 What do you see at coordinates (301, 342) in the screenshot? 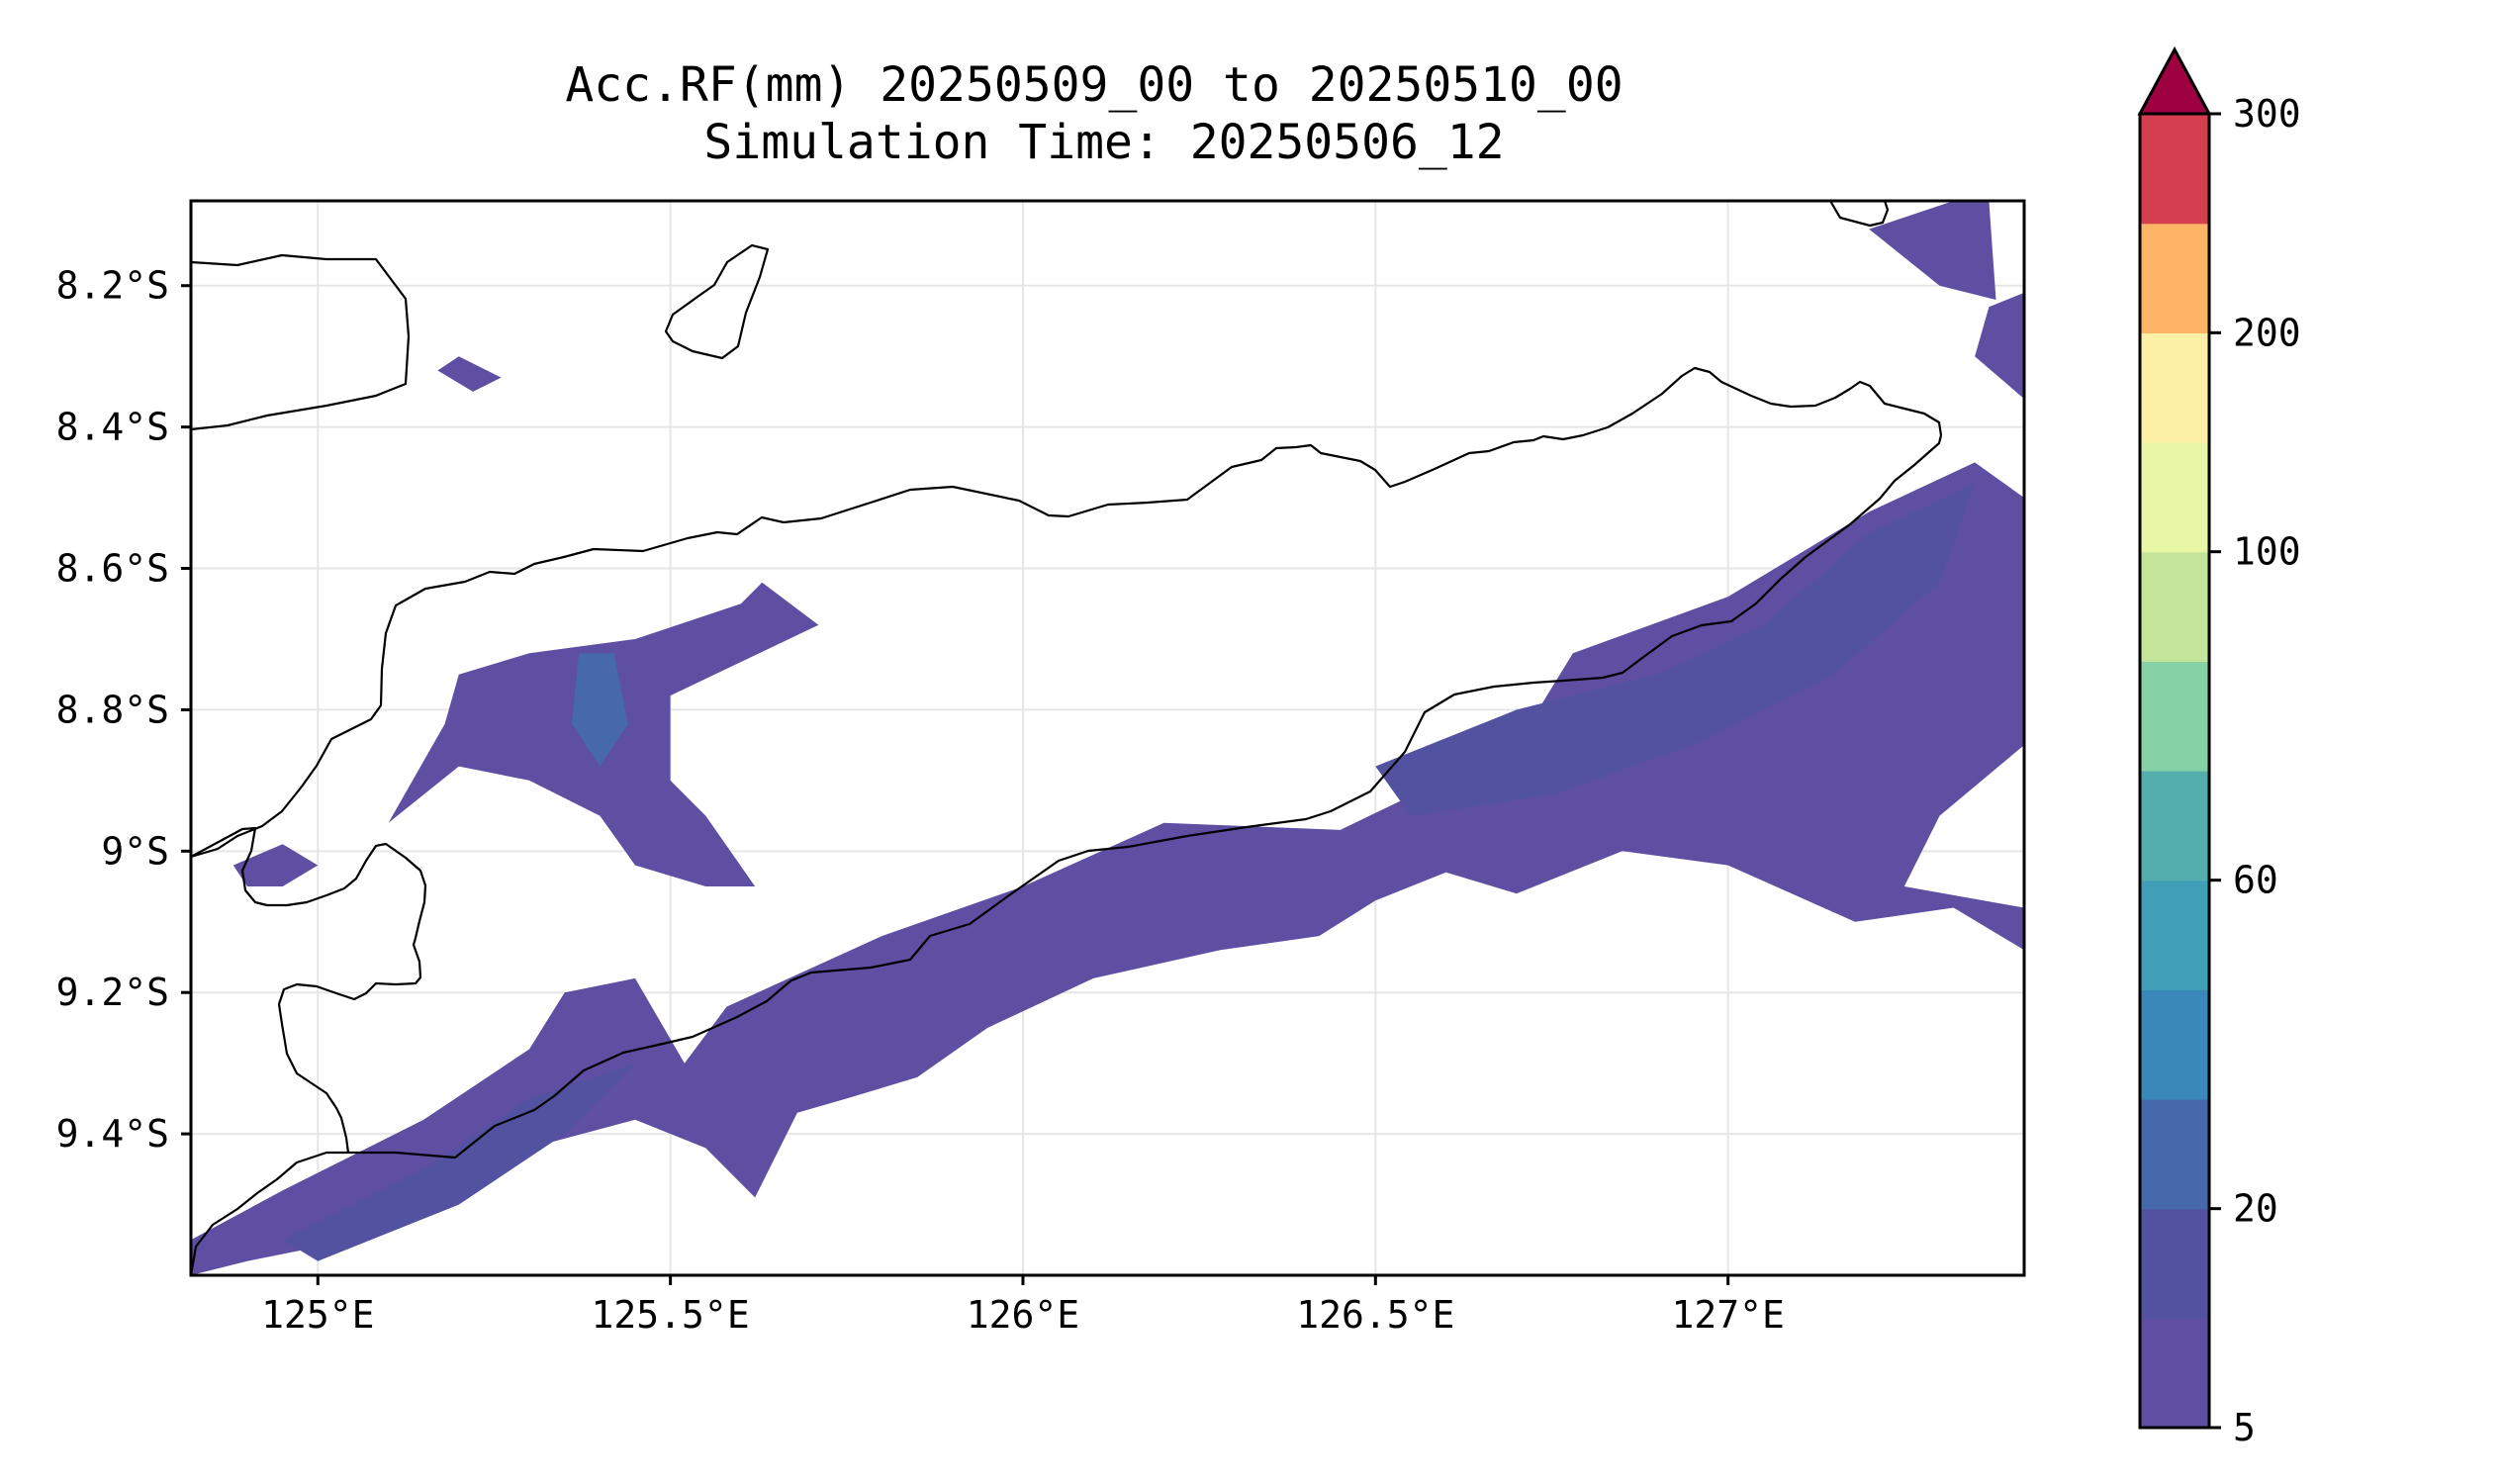
I see `coastline-north` at bounding box center [301, 342].